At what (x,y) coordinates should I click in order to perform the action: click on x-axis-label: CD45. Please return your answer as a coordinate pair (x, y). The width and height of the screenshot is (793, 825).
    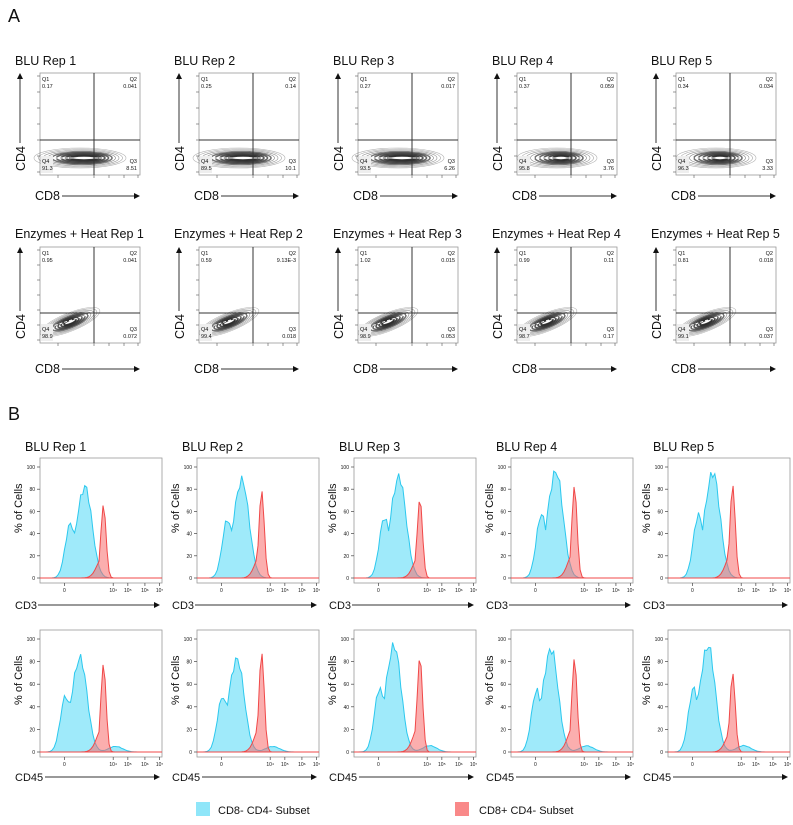
    Looking at the image, I should click on (343, 778).